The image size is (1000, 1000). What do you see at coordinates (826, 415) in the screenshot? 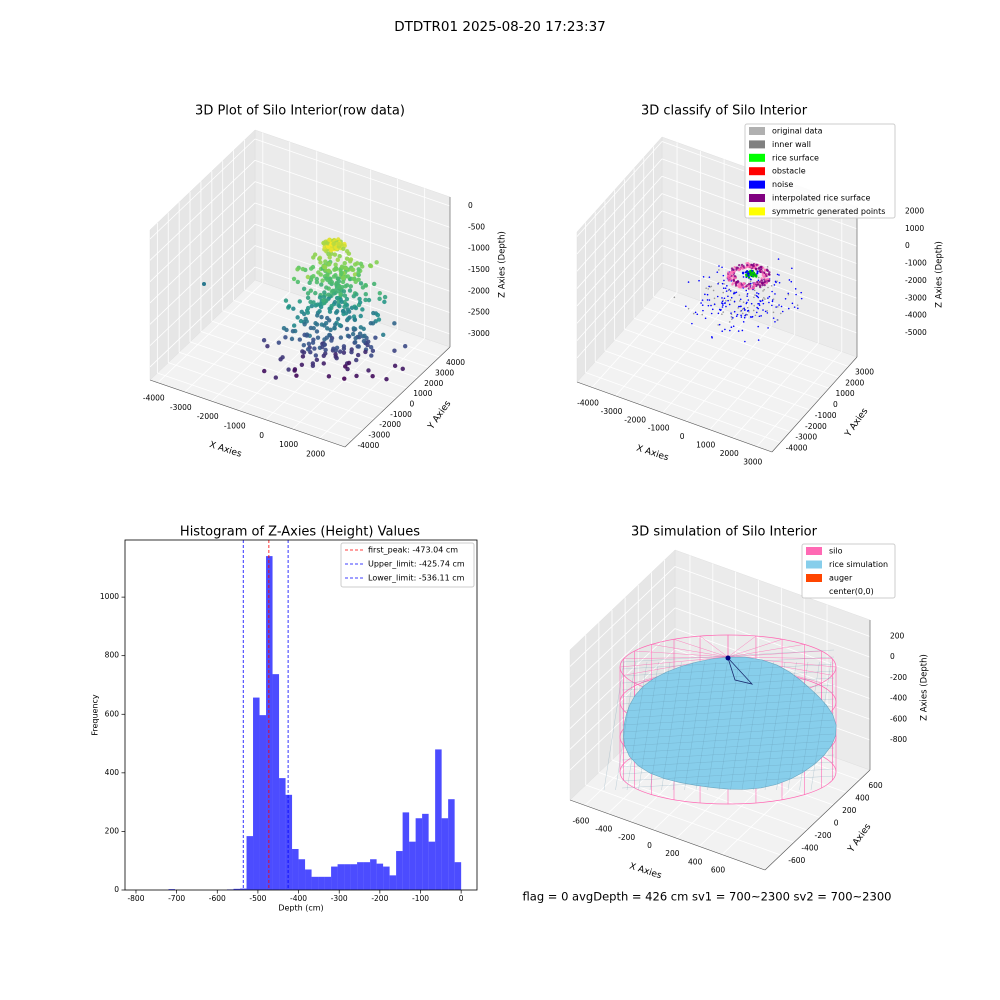
I see `y-tick-label: -1000` at bounding box center [826, 415].